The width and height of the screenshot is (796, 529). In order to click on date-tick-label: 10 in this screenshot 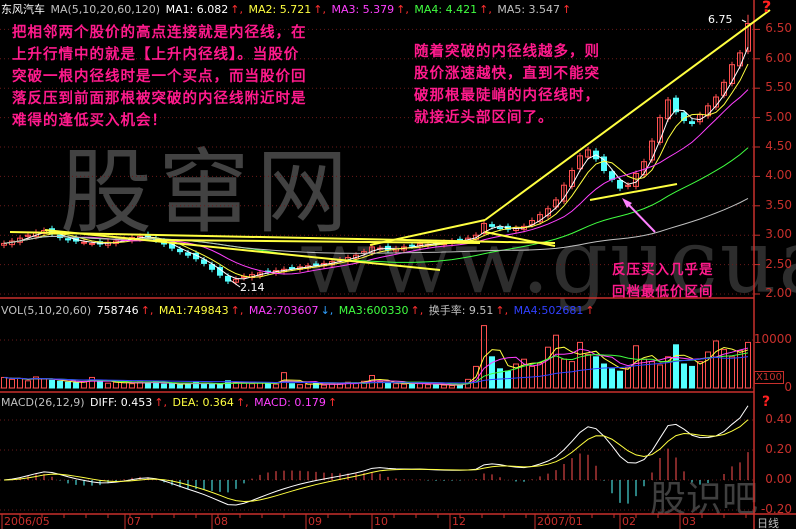, I will do `click(381, 521)`.